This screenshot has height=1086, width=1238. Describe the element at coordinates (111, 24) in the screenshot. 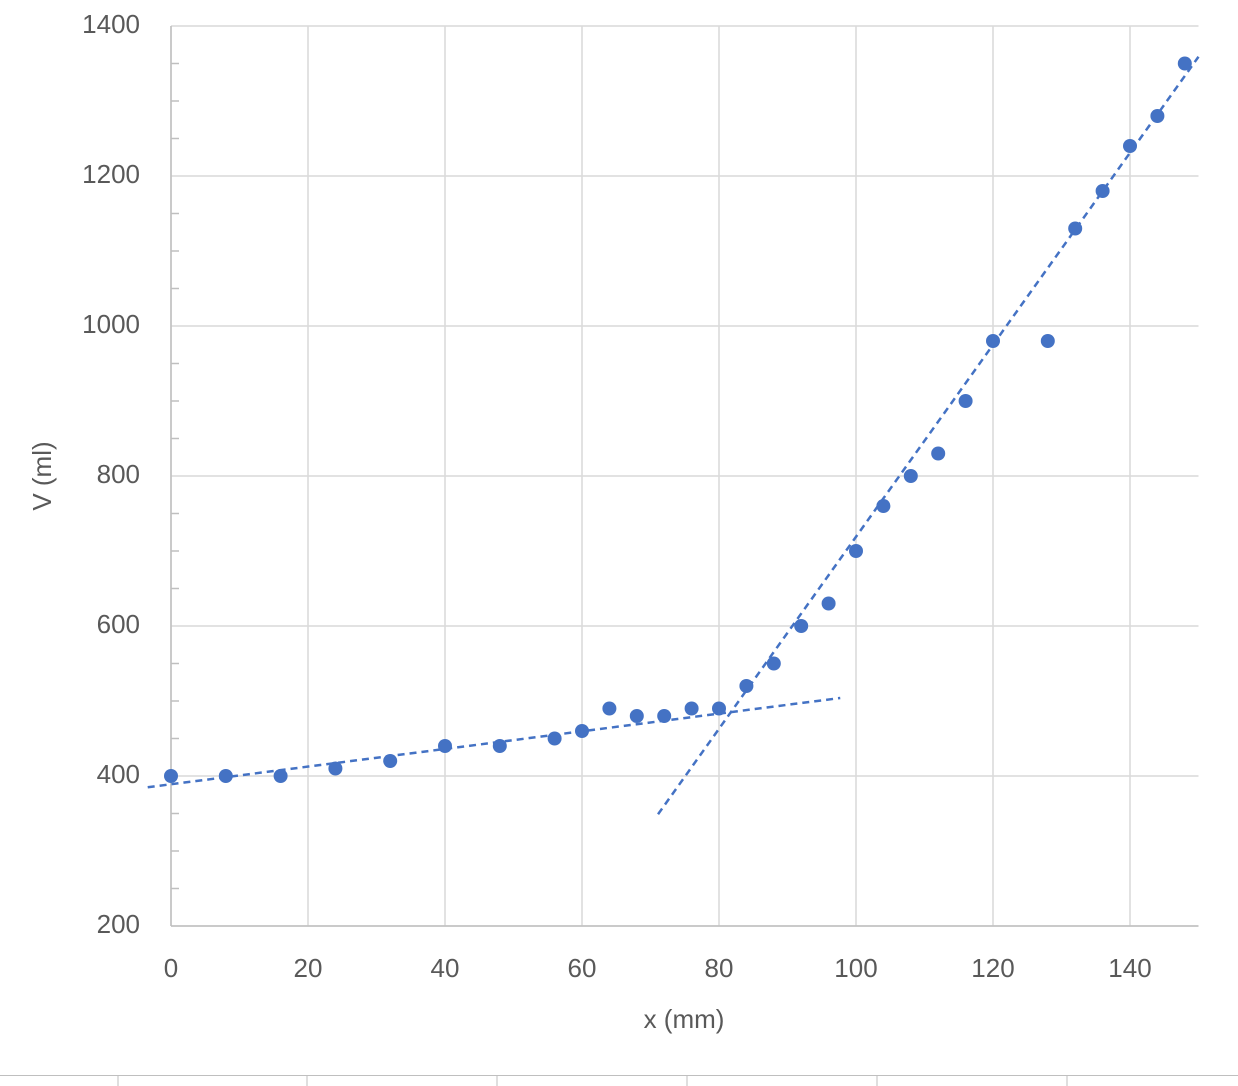

I see `y-tick-label: 1400` at that location.